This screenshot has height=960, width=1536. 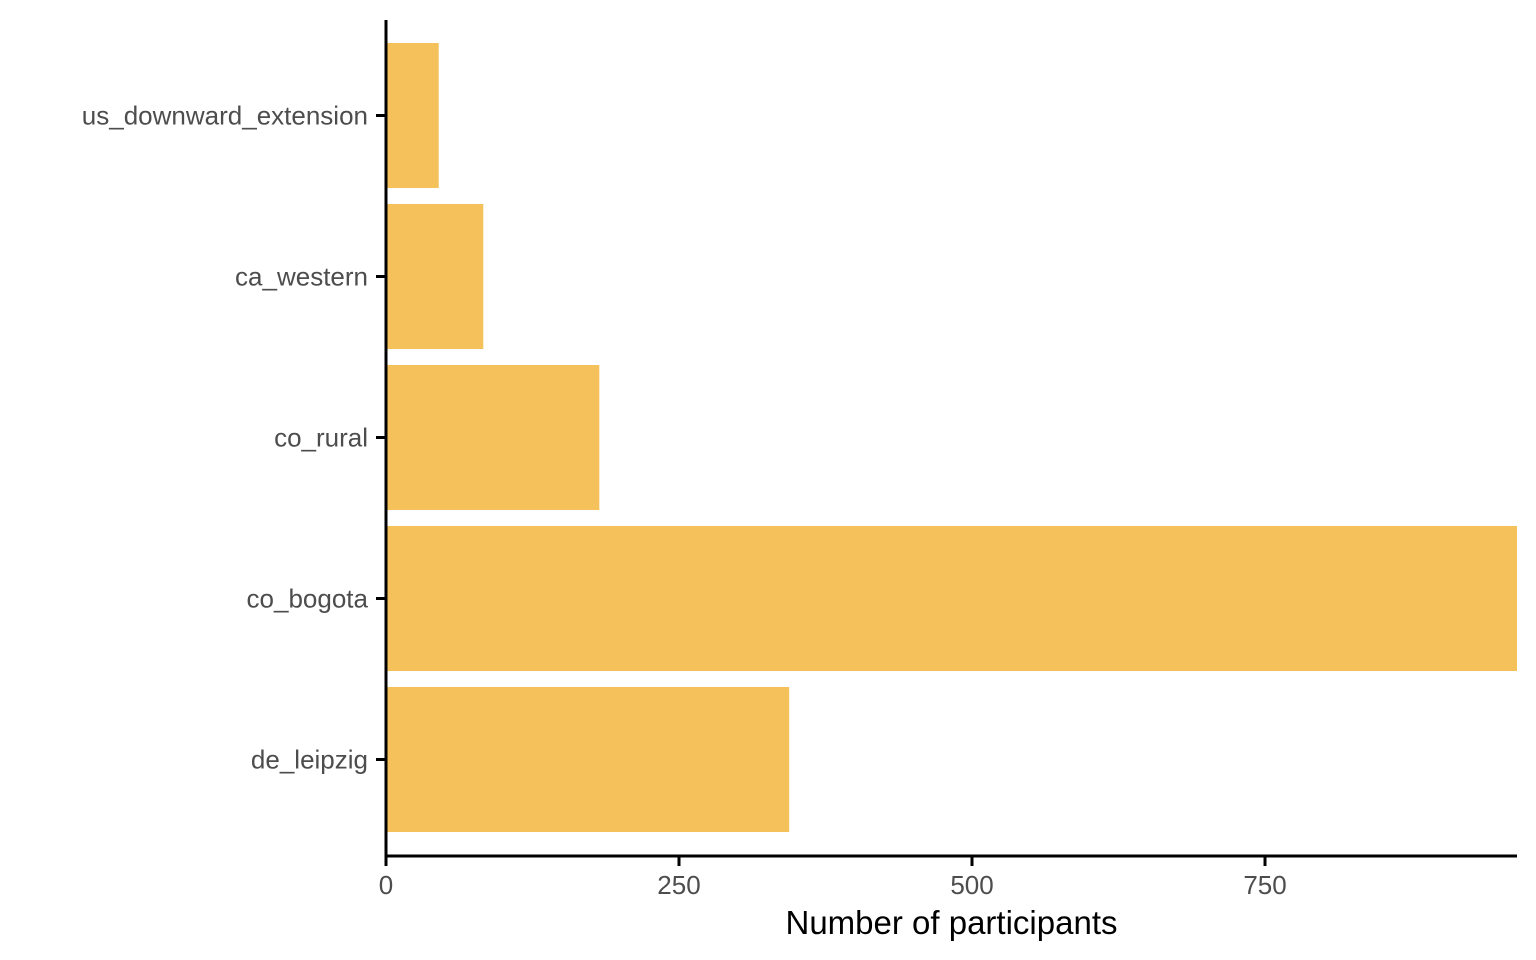 What do you see at coordinates (321, 438) in the screenshot?
I see `y-tick-label: co_rural` at bounding box center [321, 438].